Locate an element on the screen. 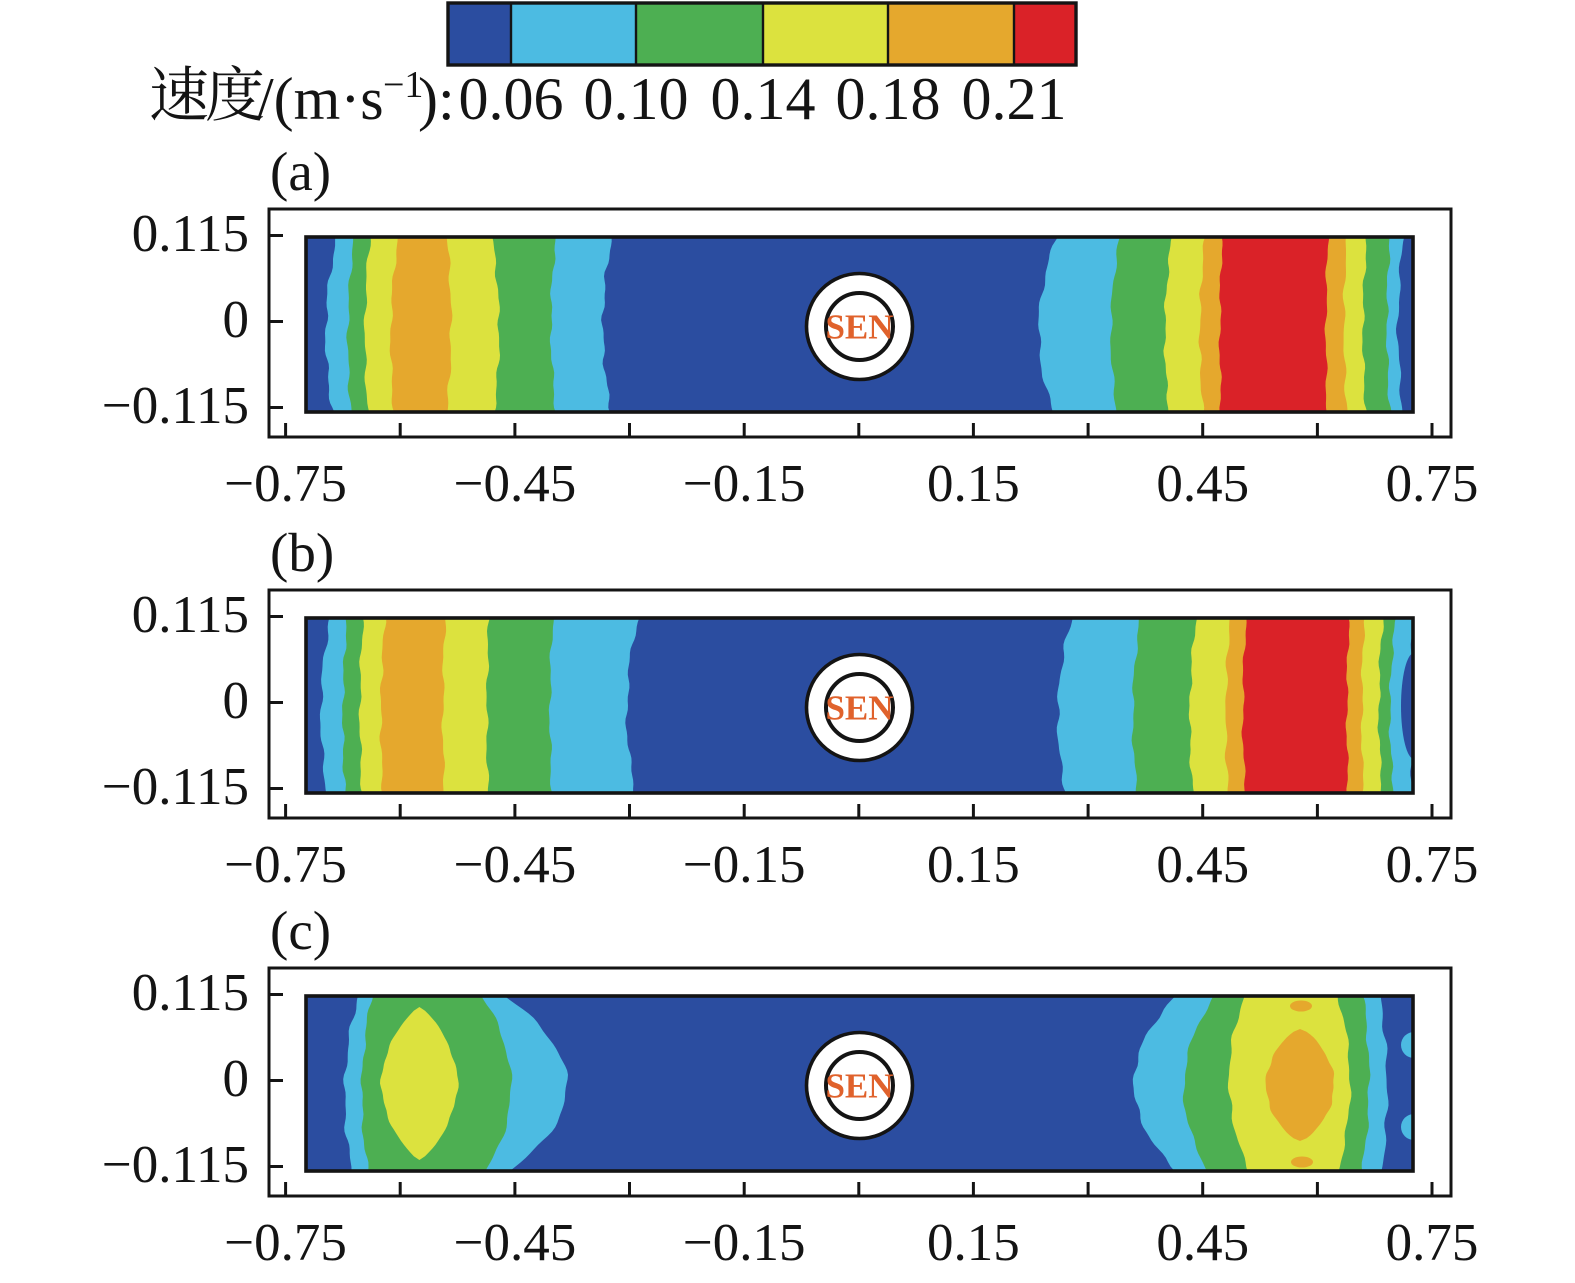 Image resolution: width=1575 pixels, height=1283 pixels. svg-text: 0.10 is located at coordinates (636, 99).